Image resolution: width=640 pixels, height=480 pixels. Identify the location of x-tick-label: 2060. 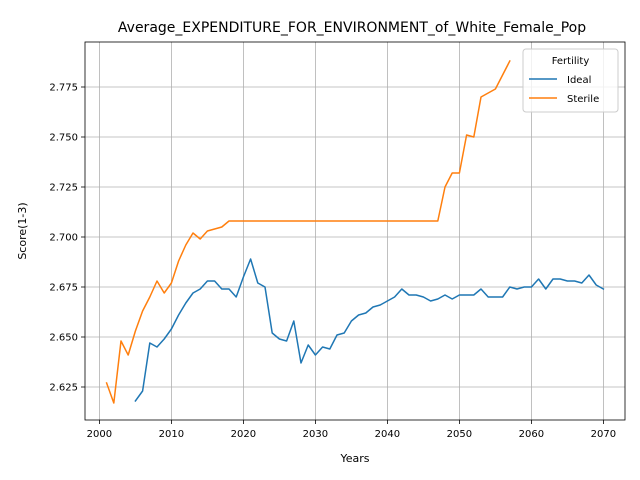
(531, 434).